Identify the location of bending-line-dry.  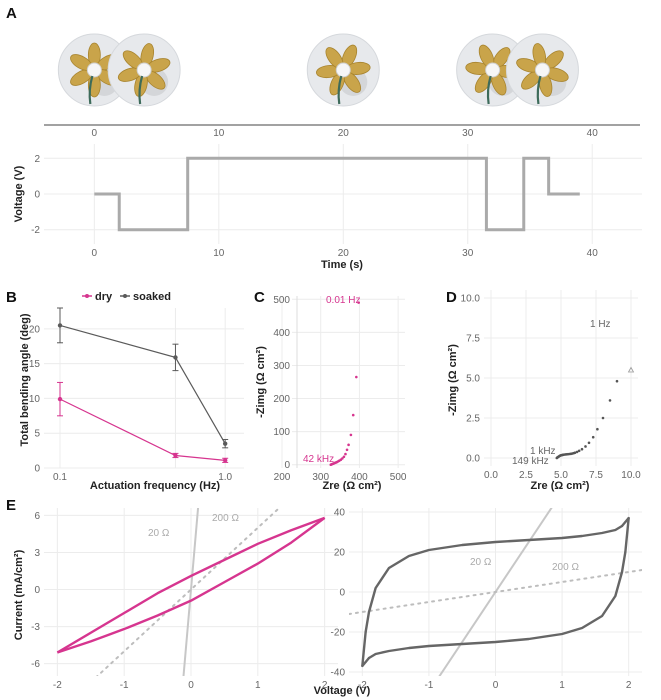
(142, 429).